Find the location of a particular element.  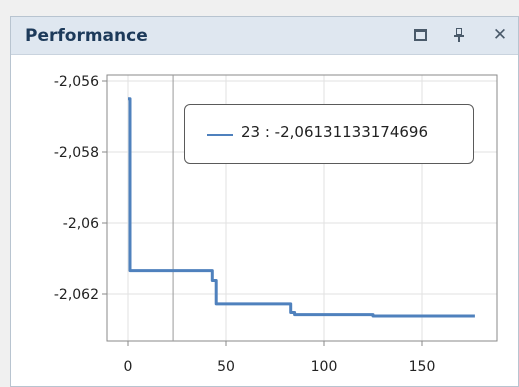

restore-icon is located at coordinates (420, 35).